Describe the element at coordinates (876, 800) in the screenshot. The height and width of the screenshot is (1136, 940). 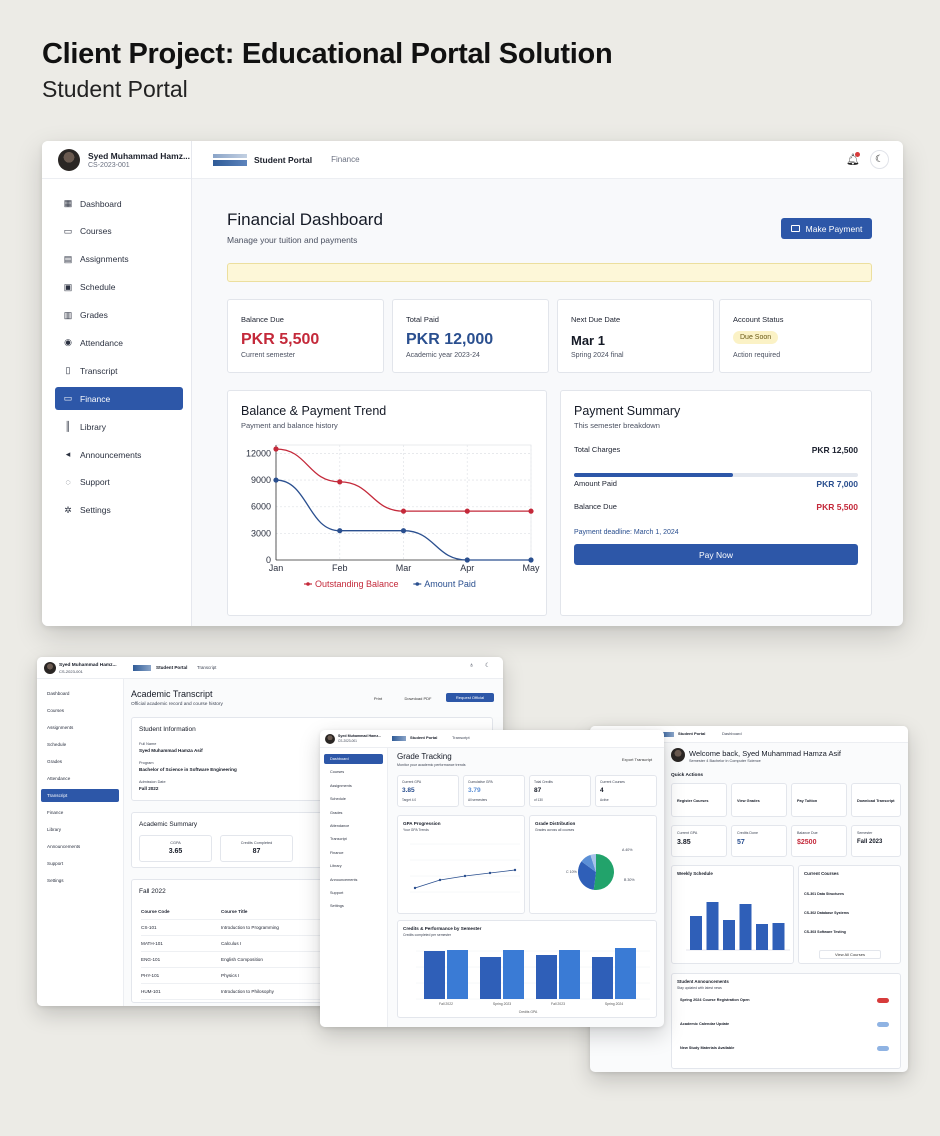
I see `quick-action-card: Download Transcript` at that location.